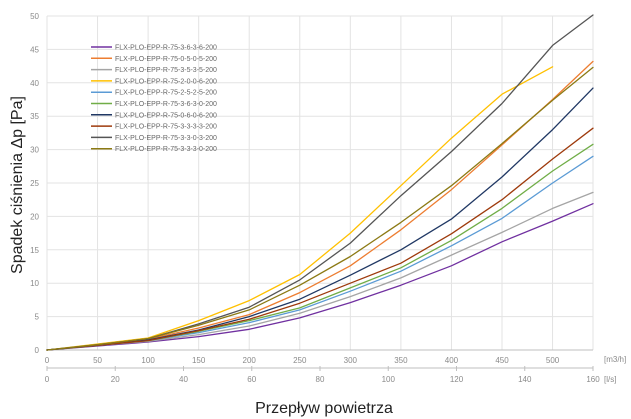 Image resolution: width=631 pixels, height=419 pixels. Describe the element at coordinates (525, 379) in the screenshot. I see `x-secondary-tick-label: 140` at that location.